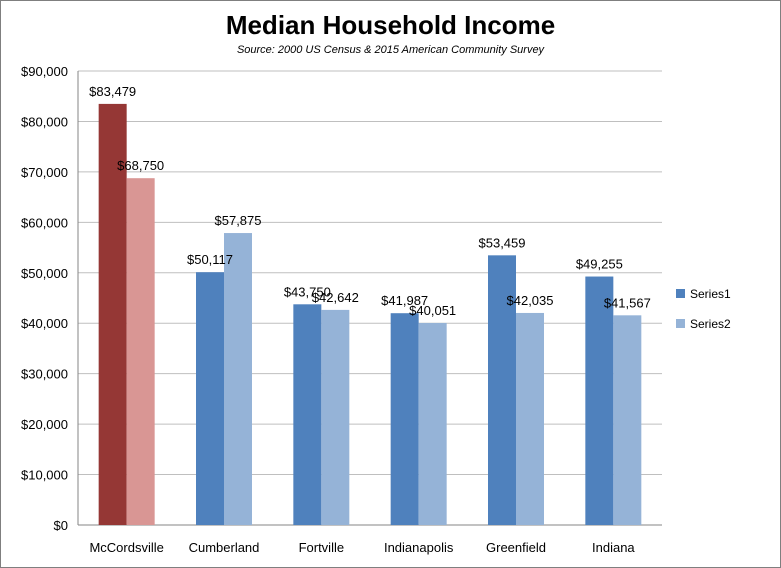 This screenshot has height=568, width=781. Describe the element at coordinates (140, 165) in the screenshot. I see `data-label: $68,750` at that location.